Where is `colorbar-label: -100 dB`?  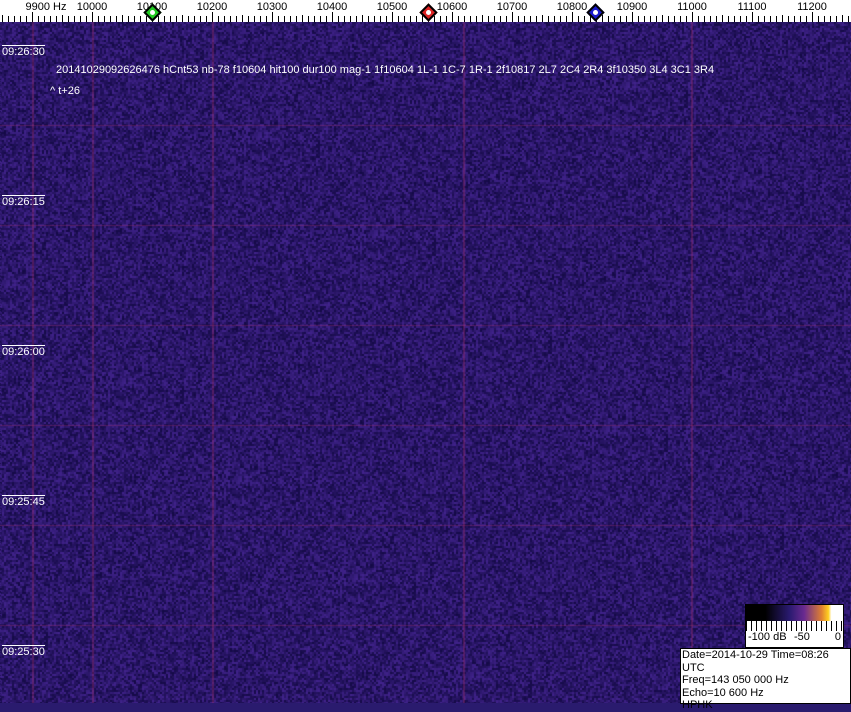 colorbar-label: -100 dB is located at coordinates (767, 637).